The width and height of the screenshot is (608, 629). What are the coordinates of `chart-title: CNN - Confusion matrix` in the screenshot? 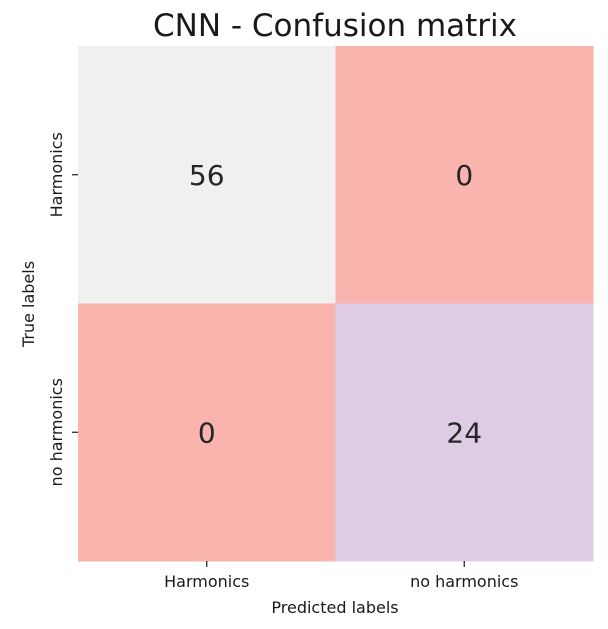 It's located at (335, 26).